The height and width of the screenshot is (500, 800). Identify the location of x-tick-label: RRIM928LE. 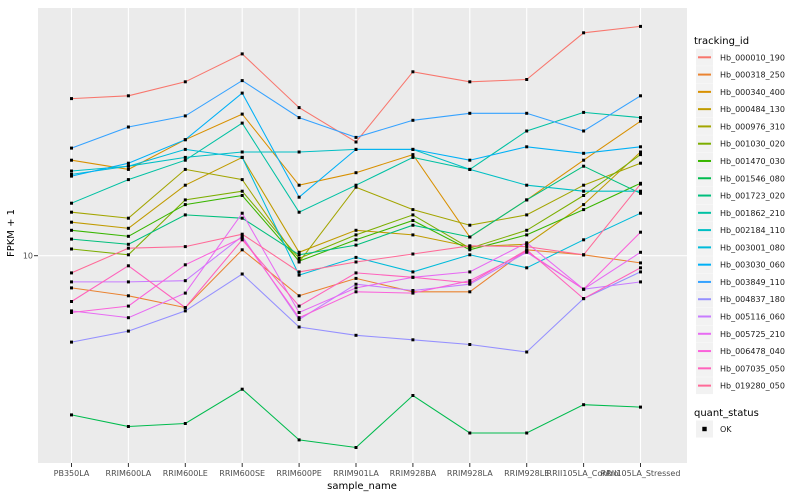
(526, 473).